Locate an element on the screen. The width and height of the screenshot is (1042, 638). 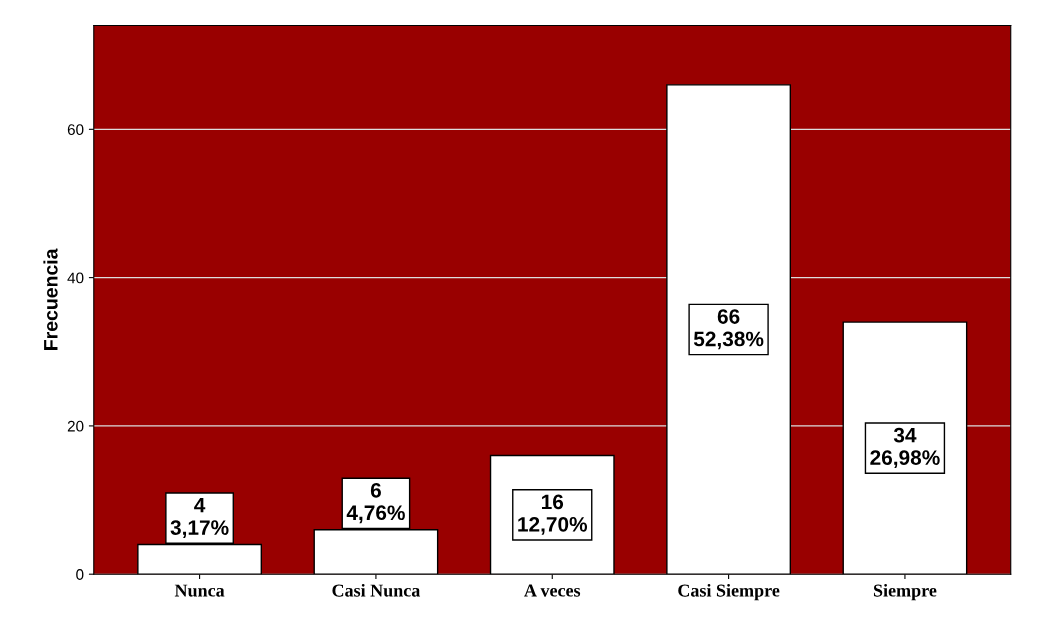
x-tick-label: A veces is located at coordinates (552, 590).